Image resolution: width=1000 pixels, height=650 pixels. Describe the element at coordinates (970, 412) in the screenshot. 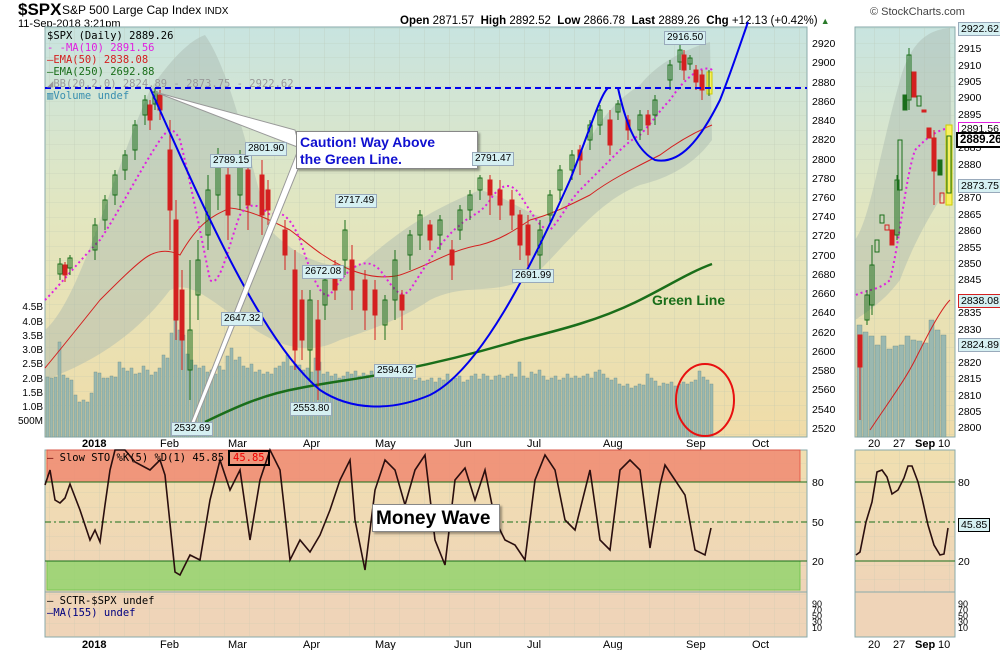

I see `svg-text: 2805` at that location.